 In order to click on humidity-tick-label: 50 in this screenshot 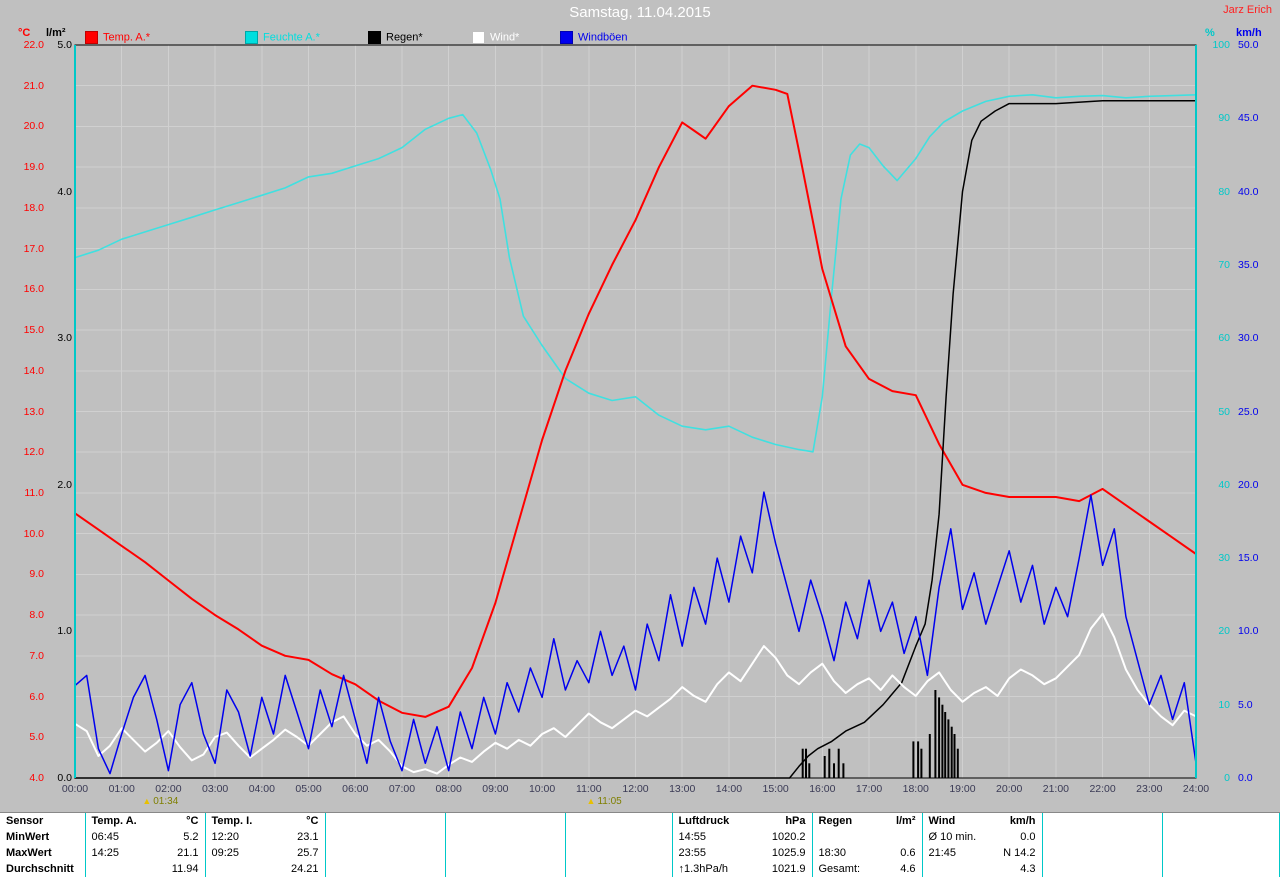, I will do `click(1224, 411)`.